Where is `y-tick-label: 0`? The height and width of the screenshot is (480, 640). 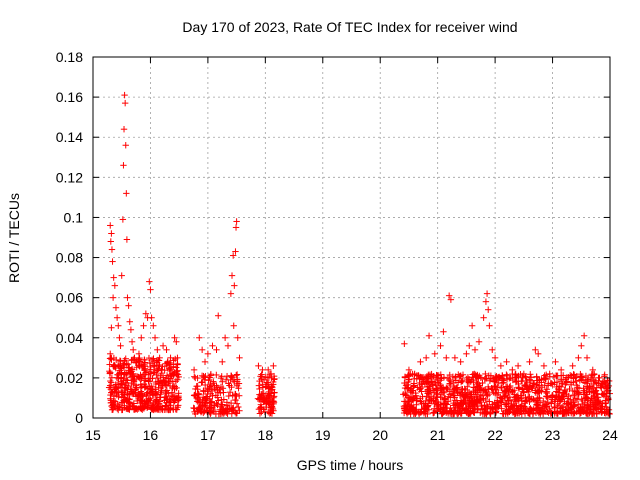 y-tick-label: 0 is located at coordinates (79, 418).